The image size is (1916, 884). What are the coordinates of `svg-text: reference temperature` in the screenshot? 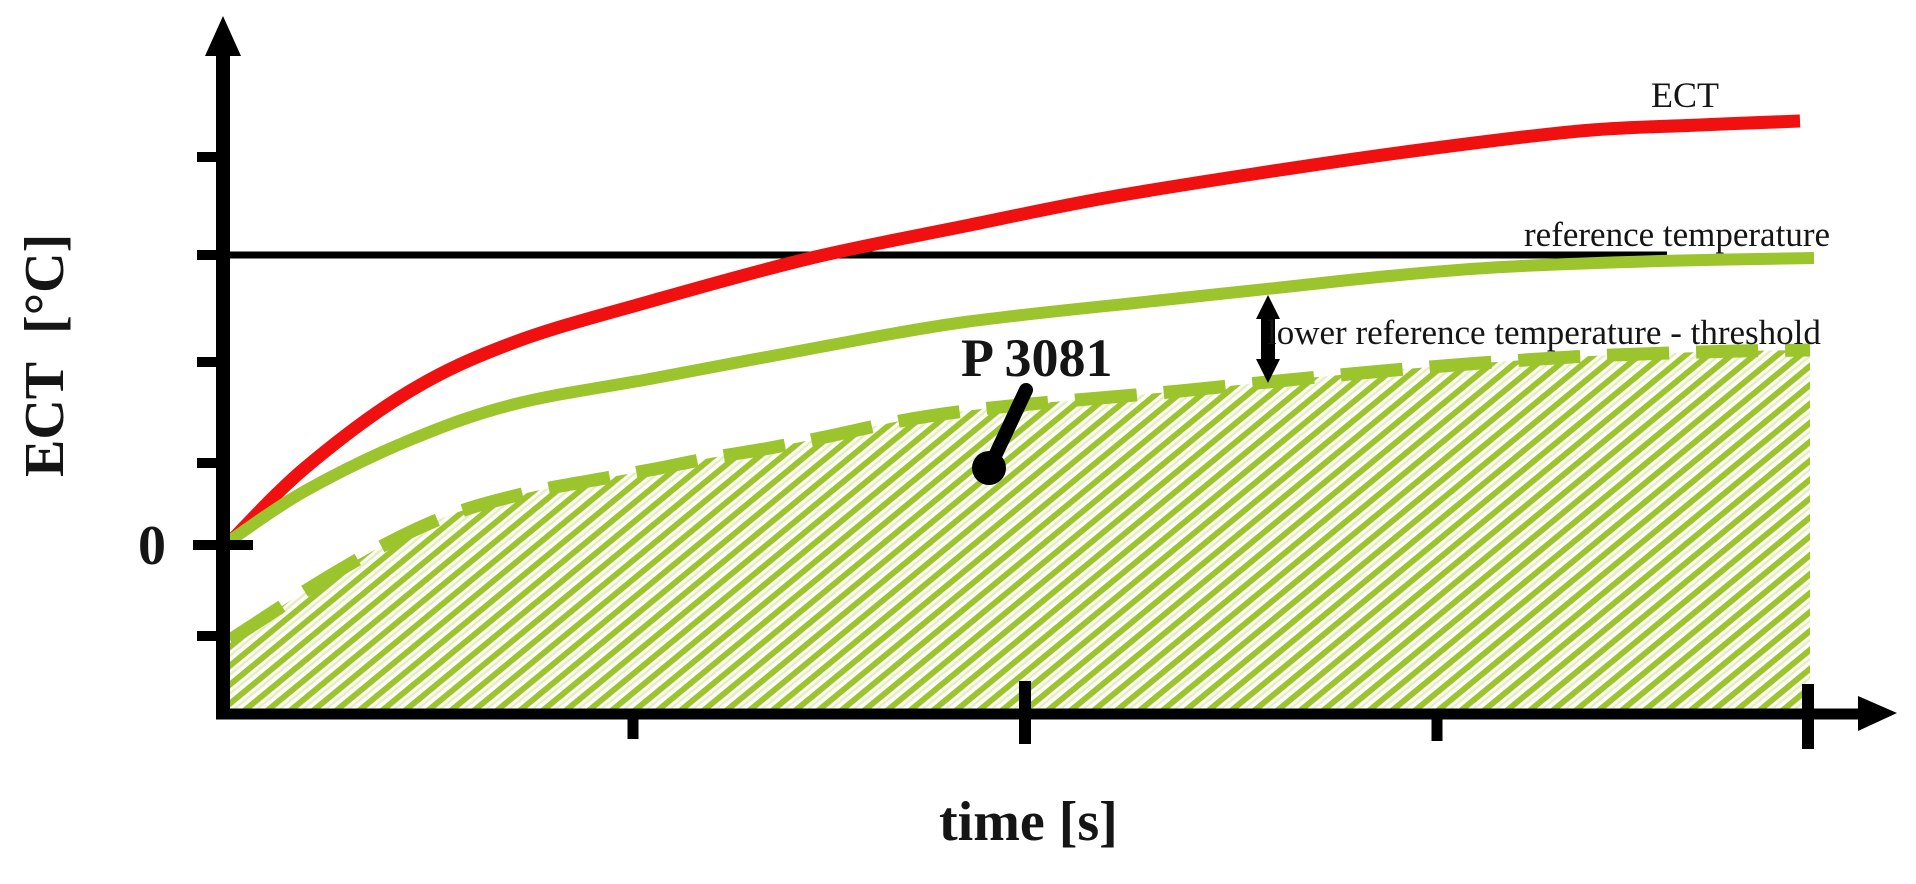 It's located at (1677, 234).